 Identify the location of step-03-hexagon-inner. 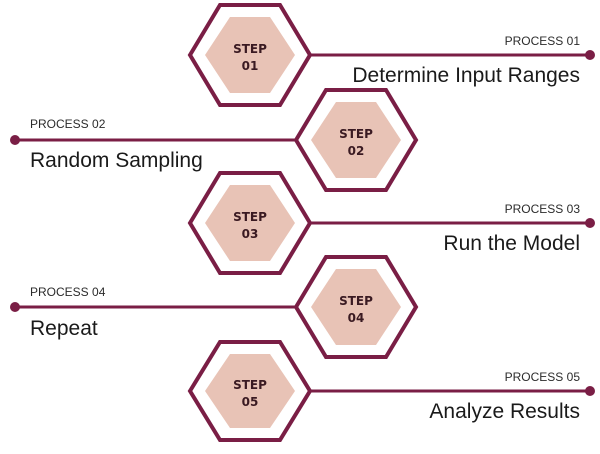
(250, 223).